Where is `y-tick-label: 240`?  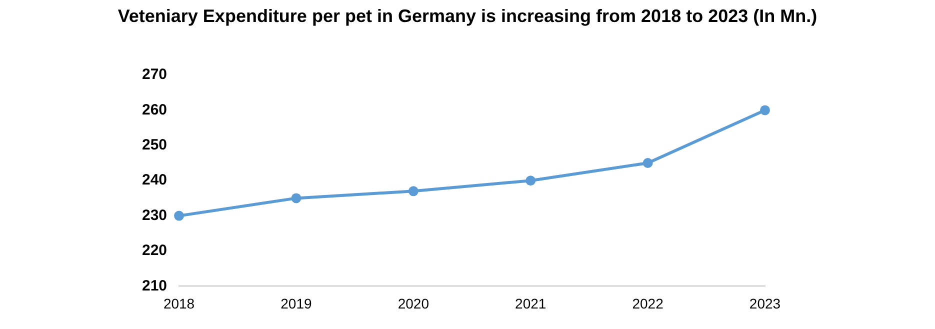 y-tick-label: 240 is located at coordinates (155, 180).